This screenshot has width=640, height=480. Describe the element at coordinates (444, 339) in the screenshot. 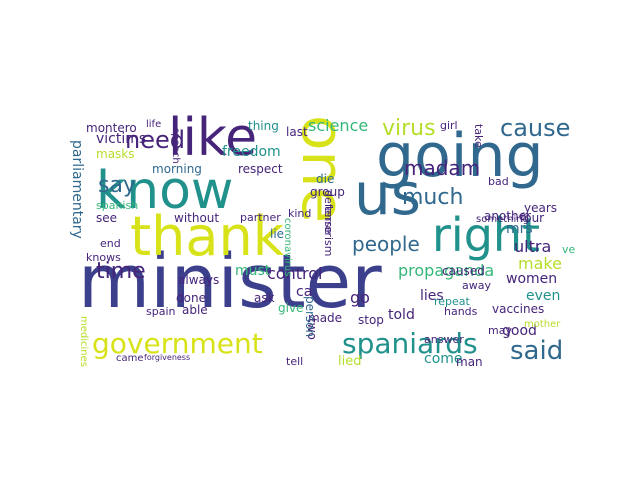

I see `word-answer: answer` at that location.